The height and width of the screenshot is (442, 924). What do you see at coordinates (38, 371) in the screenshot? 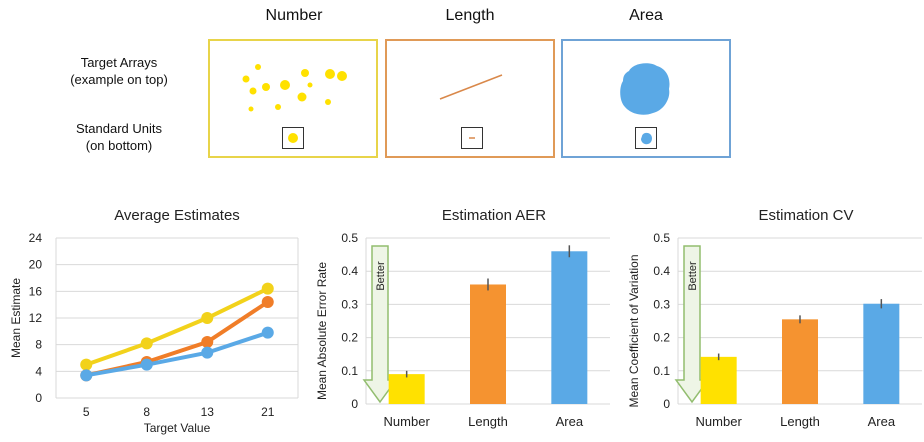
I see `y-tick-label: 4` at bounding box center [38, 371].